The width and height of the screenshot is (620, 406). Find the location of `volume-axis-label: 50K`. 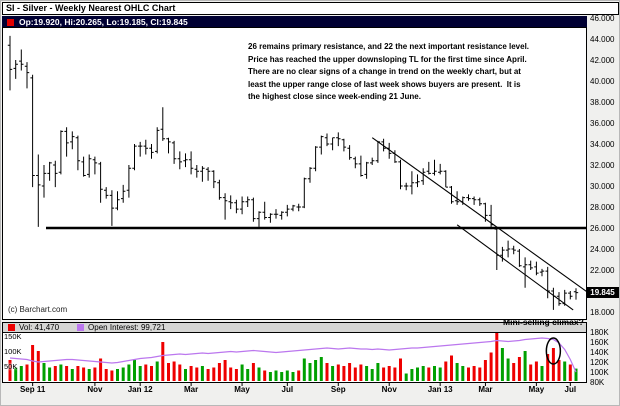

volume-axis-label: 50K is located at coordinates (11, 366).